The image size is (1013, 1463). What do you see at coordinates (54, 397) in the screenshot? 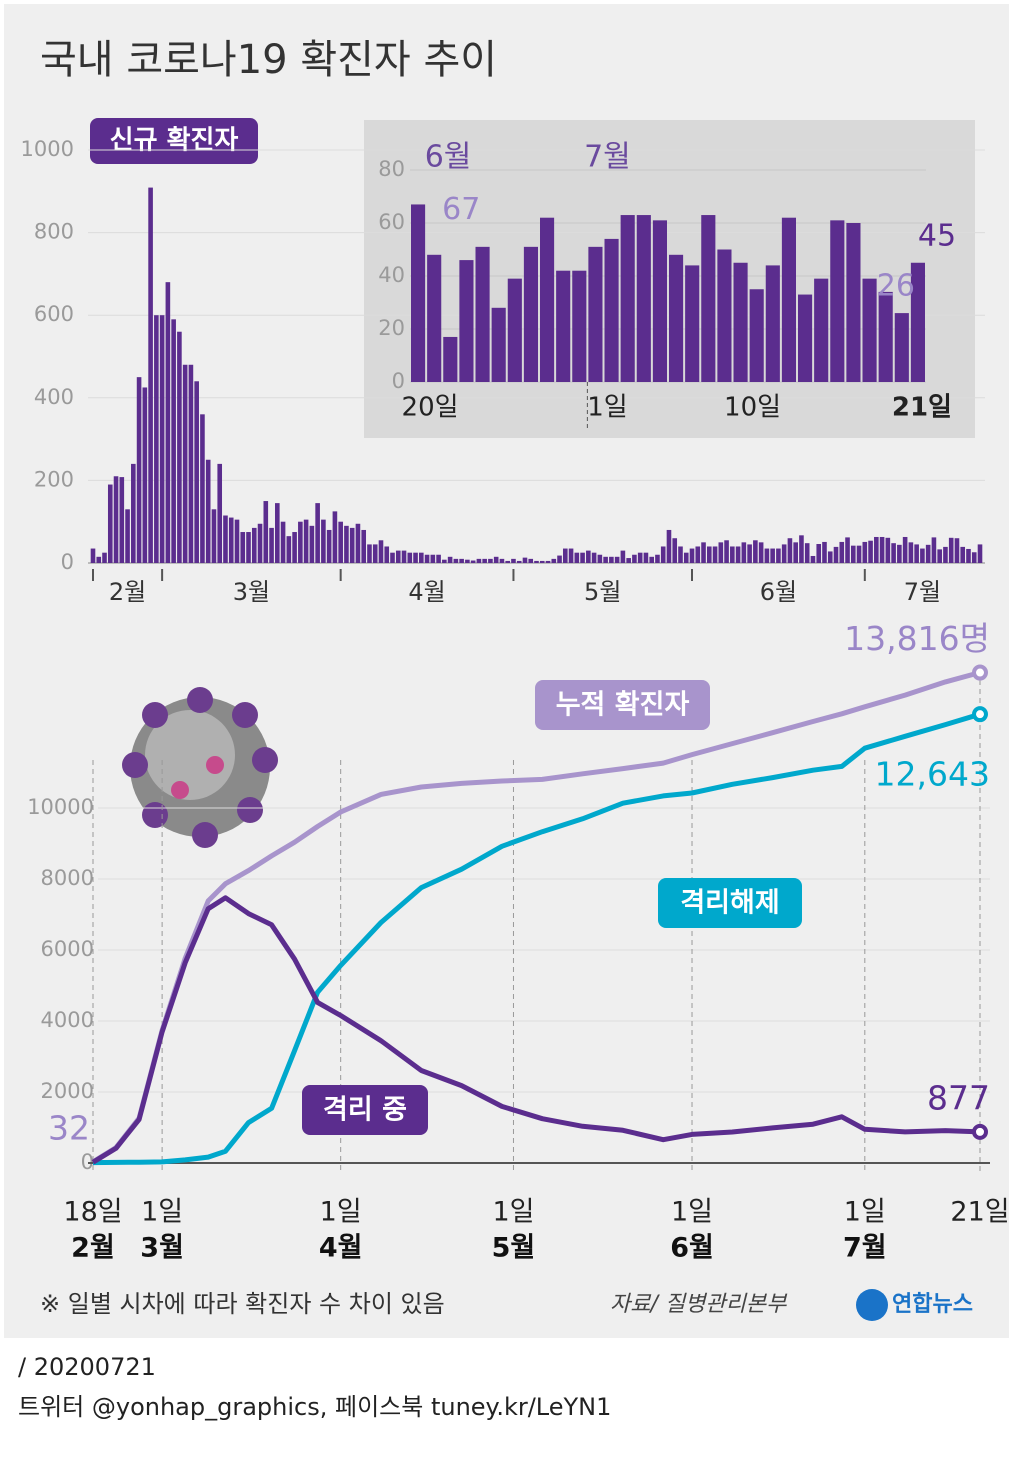
I see `y-tick-label: 400` at bounding box center [54, 397].